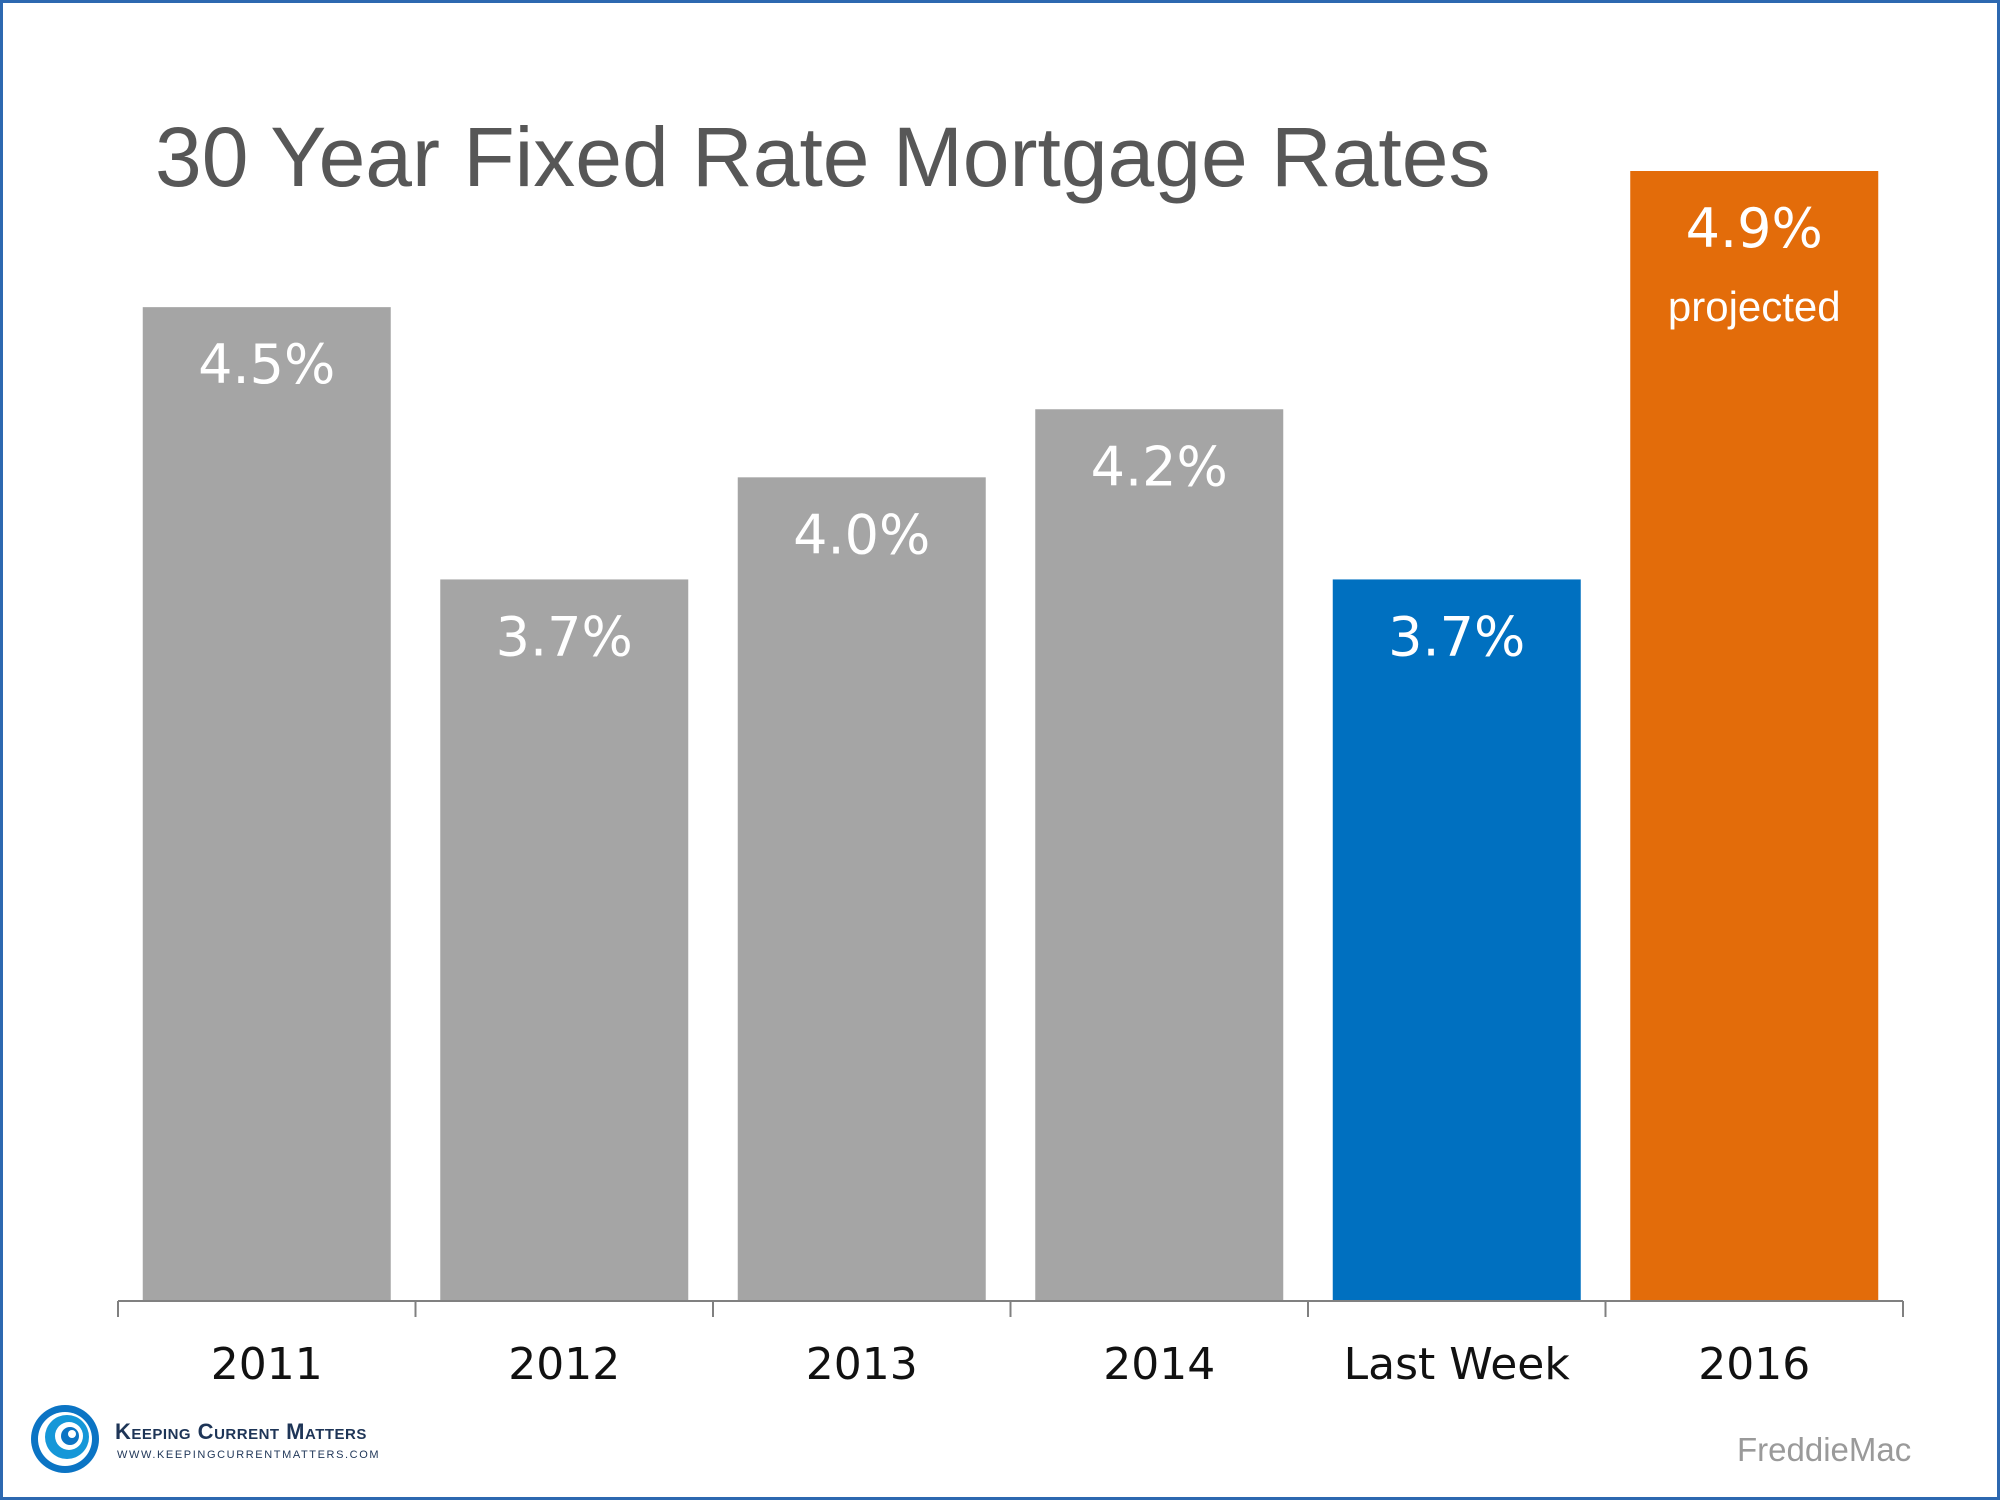  I want to click on logo-url-text: WWW.KEEPINGCURRENTMATTERS.COM, so click(249, 1455).